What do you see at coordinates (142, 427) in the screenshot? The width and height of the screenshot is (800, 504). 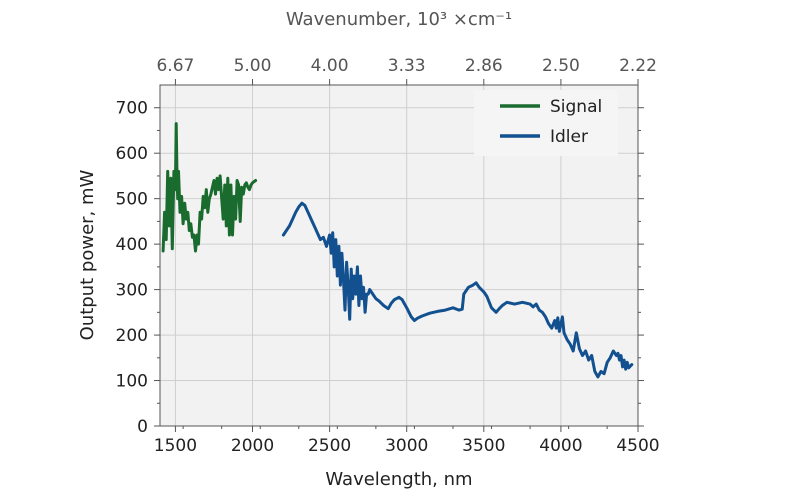 I see `y-tick-label-0: 0` at bounding box center [142, 427].